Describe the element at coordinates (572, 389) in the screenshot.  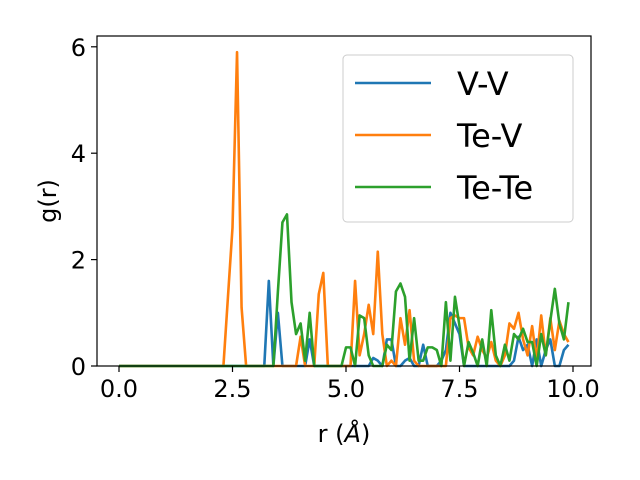
I see `x-tick-label: 10.0` at that location.